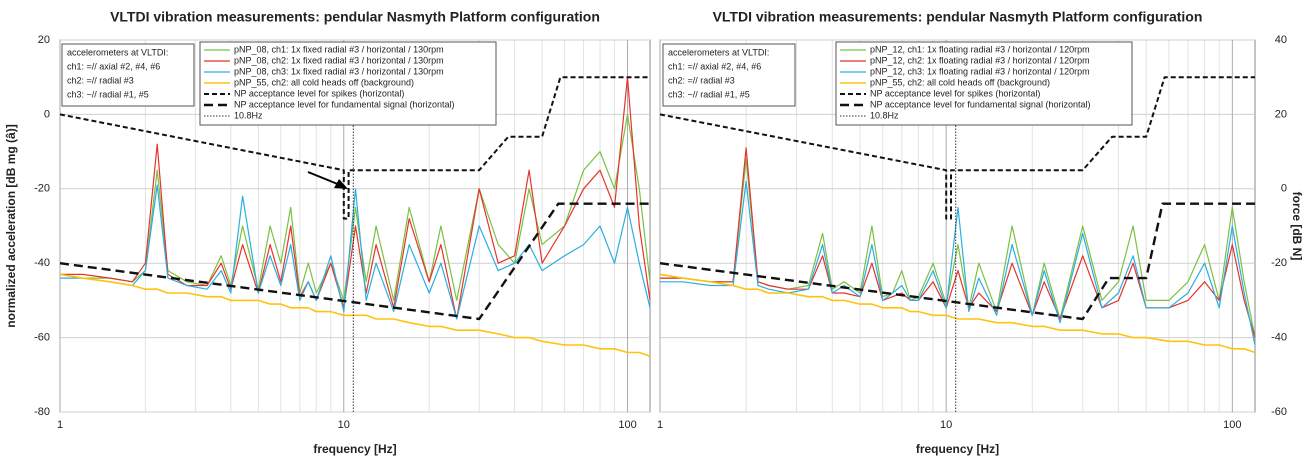 Image resolution: width=1305 pixels, height=460 pixels. What do you see at coordinates (42, 412) in the screenshot?
I see `y-tick-label: -80` at bounding box center [42, 412].